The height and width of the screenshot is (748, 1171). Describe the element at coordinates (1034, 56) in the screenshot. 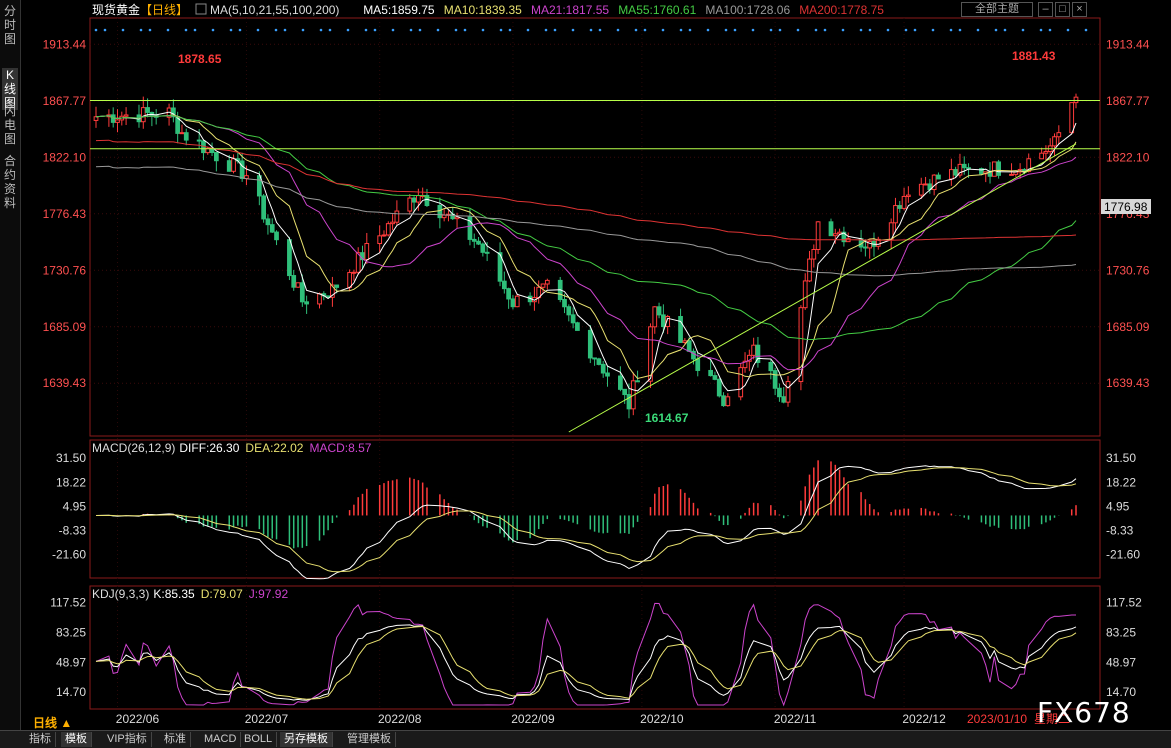

I see `annotation-high-right: 1881.43` at that location.